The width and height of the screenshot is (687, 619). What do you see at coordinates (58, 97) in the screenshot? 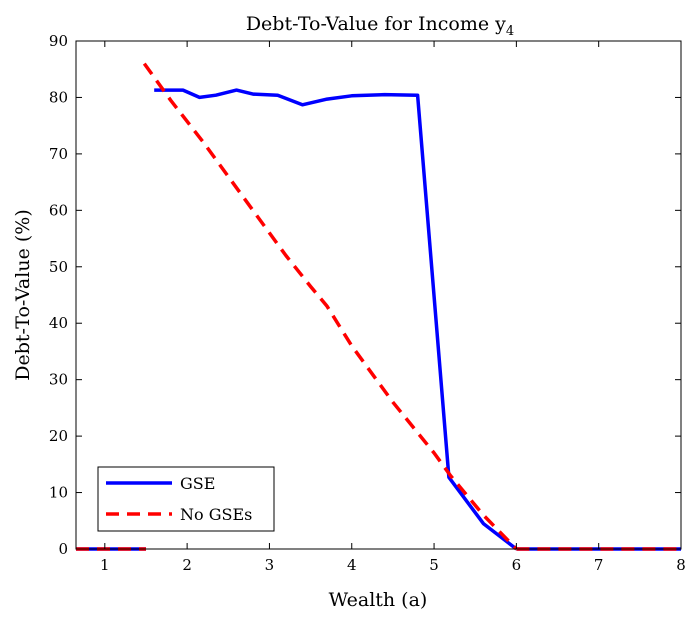
I see `y-tick-label: 80` at bounding box center [58, 97].